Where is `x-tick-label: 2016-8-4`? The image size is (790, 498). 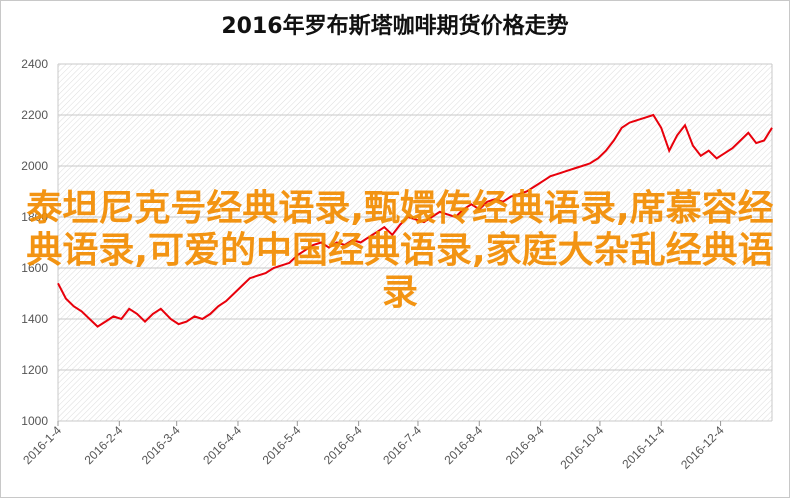
x-tick-label: 2016-8-4 is located at coordinates (464, 445).